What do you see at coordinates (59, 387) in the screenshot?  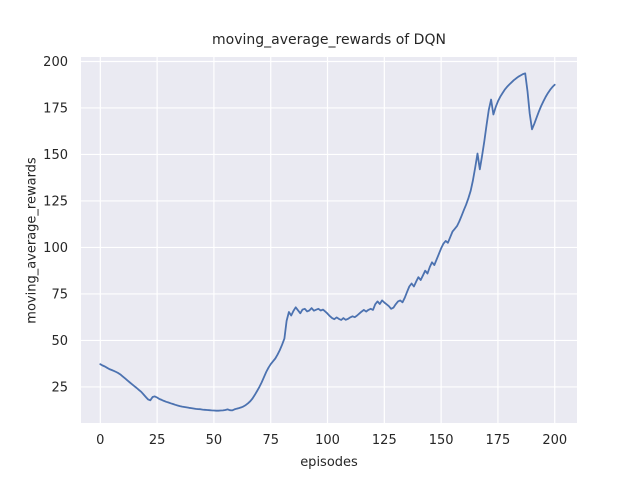 I see `y-tick-label: 25` at bounding box center [59, 387].